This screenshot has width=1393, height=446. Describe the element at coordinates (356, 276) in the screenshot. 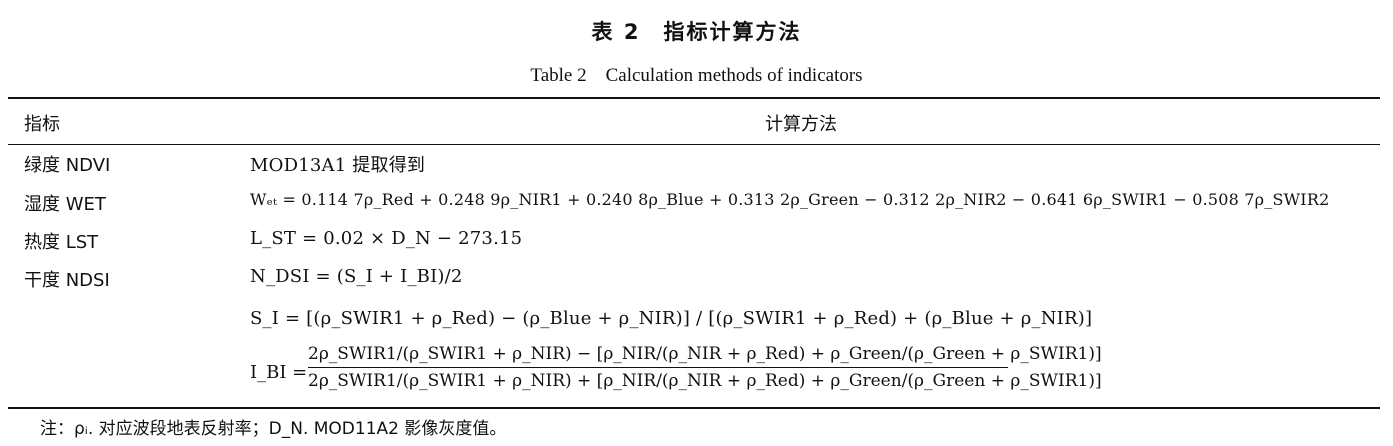

I see `row-method-ndsi: N_DSI = (S_I + I_BI)/2` at that location.